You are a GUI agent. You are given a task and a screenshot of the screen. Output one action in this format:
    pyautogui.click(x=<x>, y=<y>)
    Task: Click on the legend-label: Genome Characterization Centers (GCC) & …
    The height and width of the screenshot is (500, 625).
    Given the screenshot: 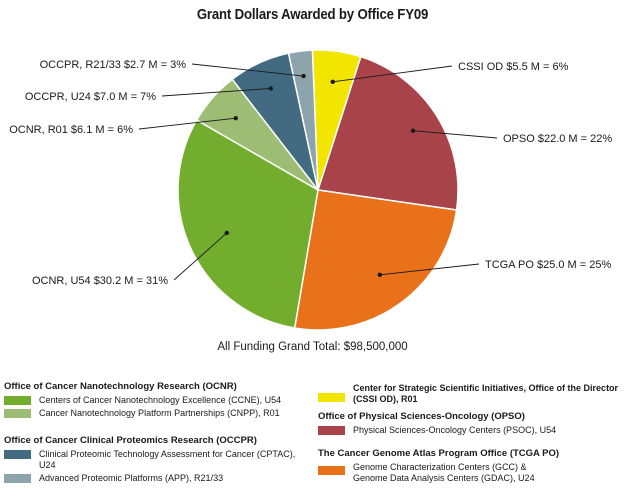 What is the action you would take?
    pyautogui.click(x=444, y=472)
    